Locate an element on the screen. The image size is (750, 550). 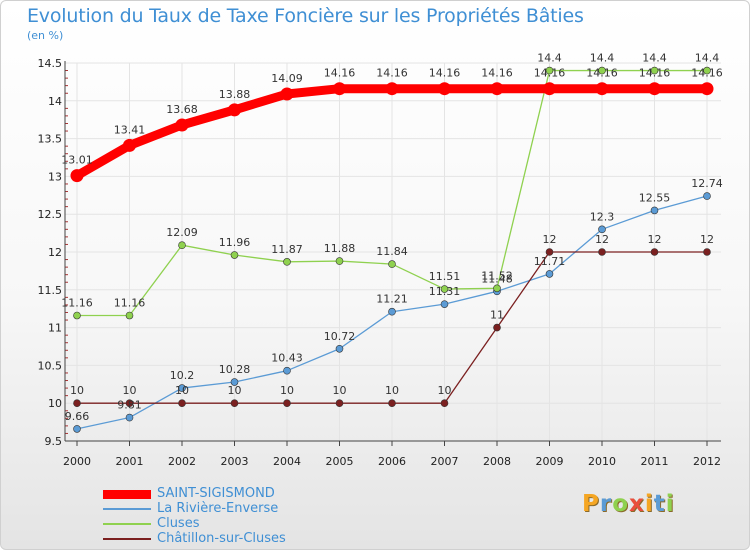
logo-letter: x is located at coordinates (637, 504).